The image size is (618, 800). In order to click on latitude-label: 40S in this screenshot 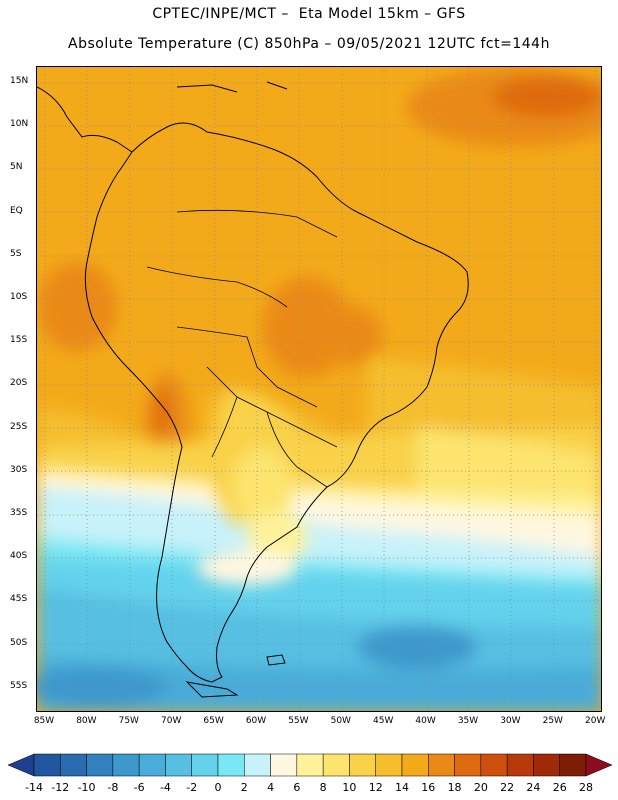, I will do `click(19, 556)`.